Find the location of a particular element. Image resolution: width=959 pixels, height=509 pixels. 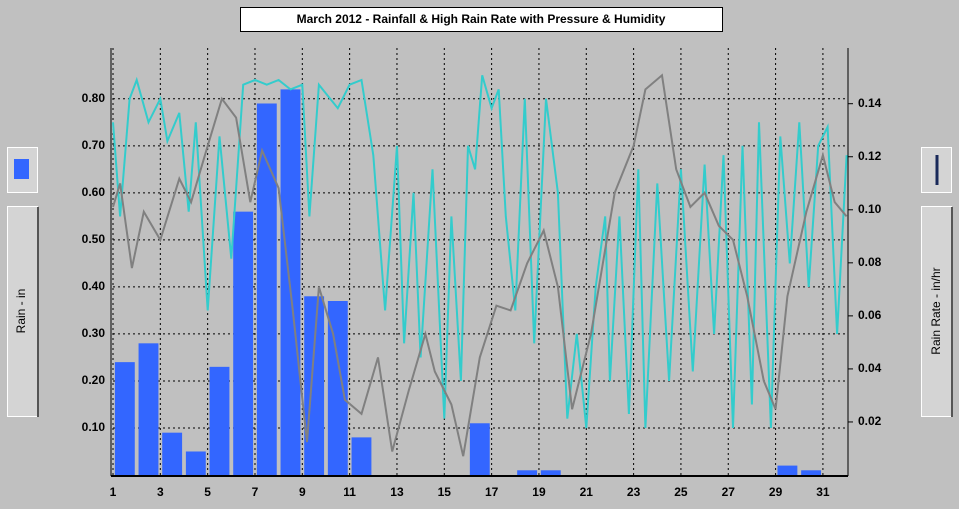

y2-tick-label: 0.06 is located at coordinates (870, 315).